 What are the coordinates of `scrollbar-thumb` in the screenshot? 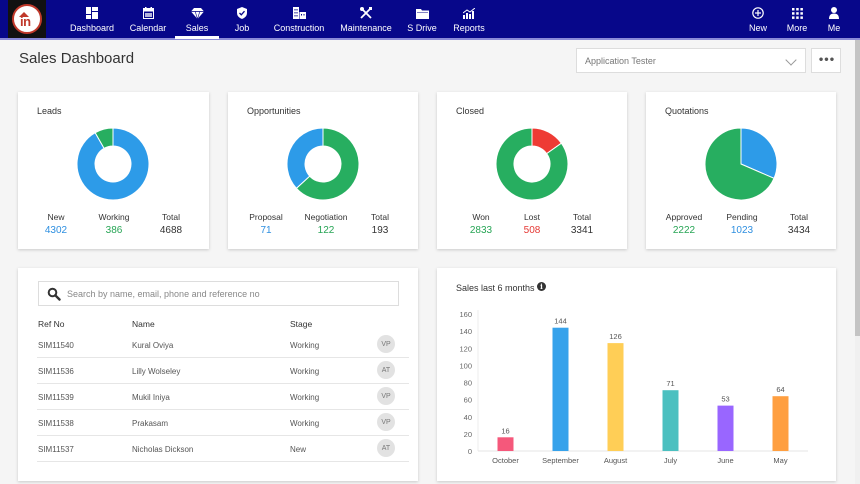 It's located at (857, 188).